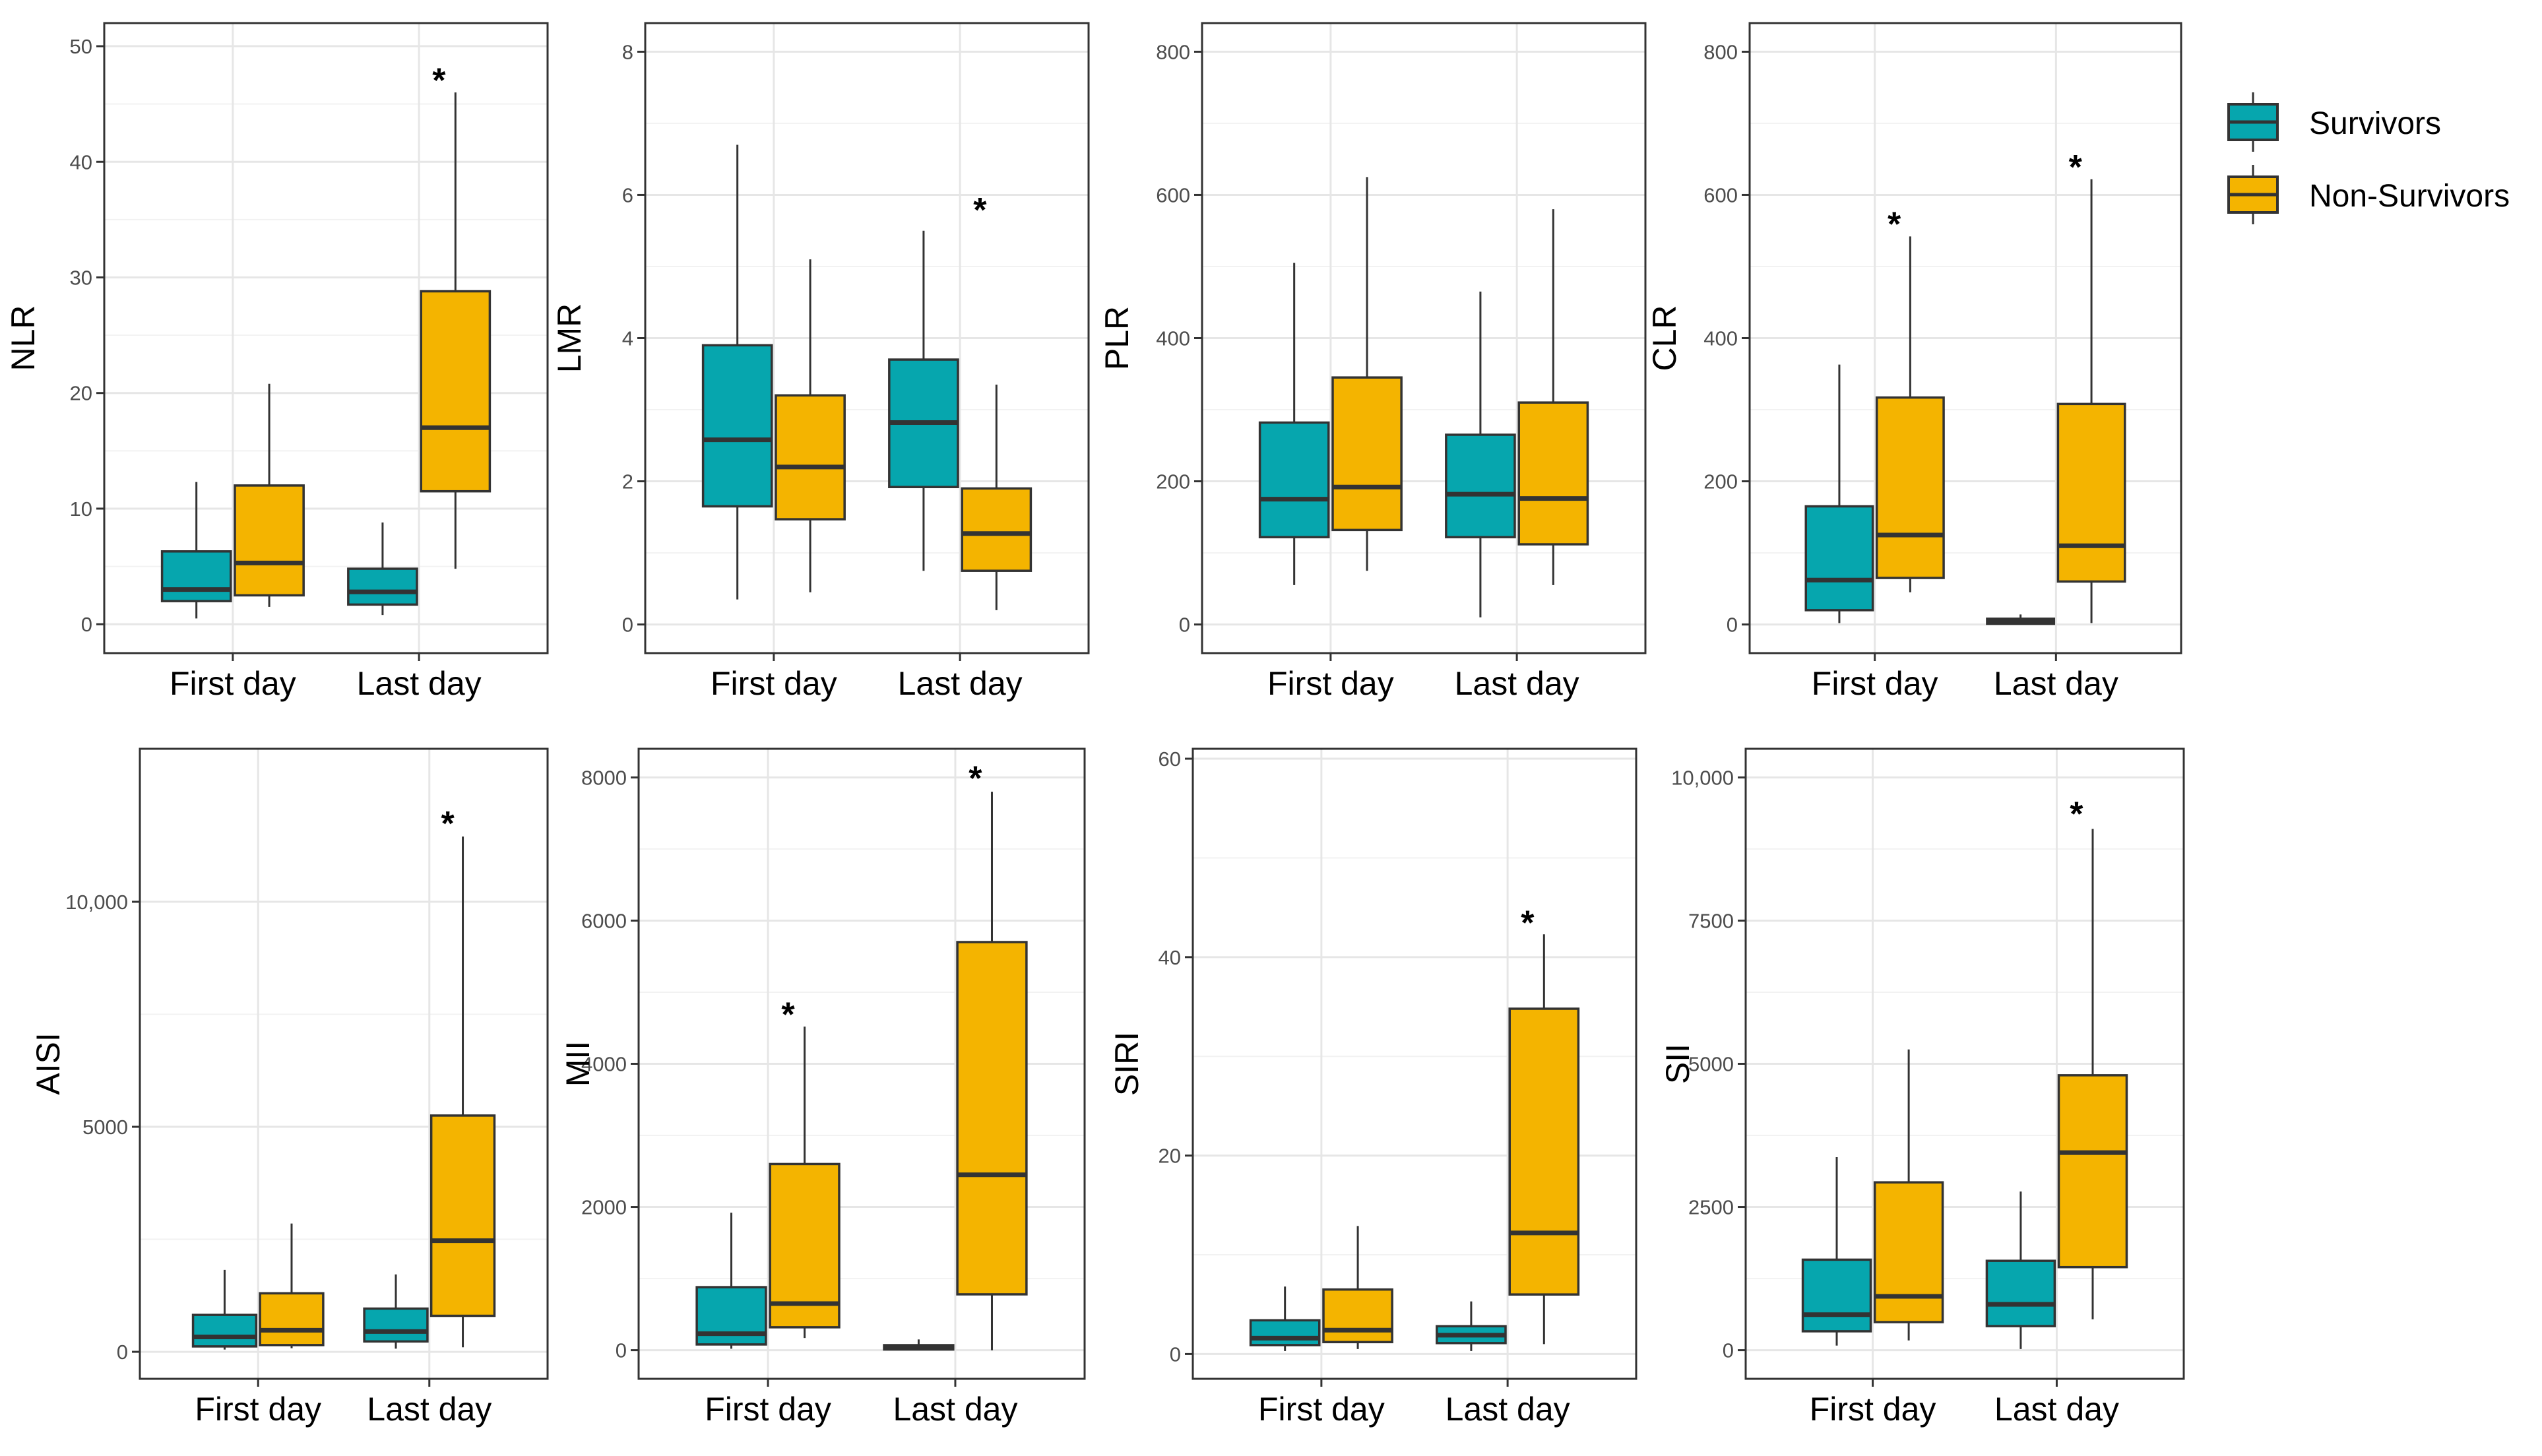  What do you see at coordinates (627, 338) in the screenshot?
I see `y-tick-label: 4` at bounding box center [627, 338].